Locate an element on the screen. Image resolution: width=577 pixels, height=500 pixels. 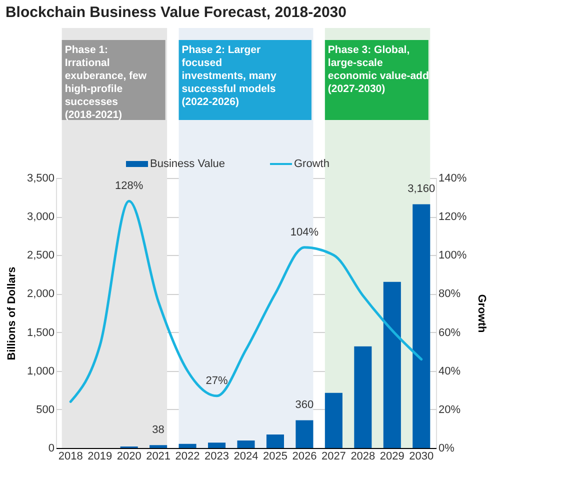
y-tick-label: 2,500 is located at coordinates (40, 256).